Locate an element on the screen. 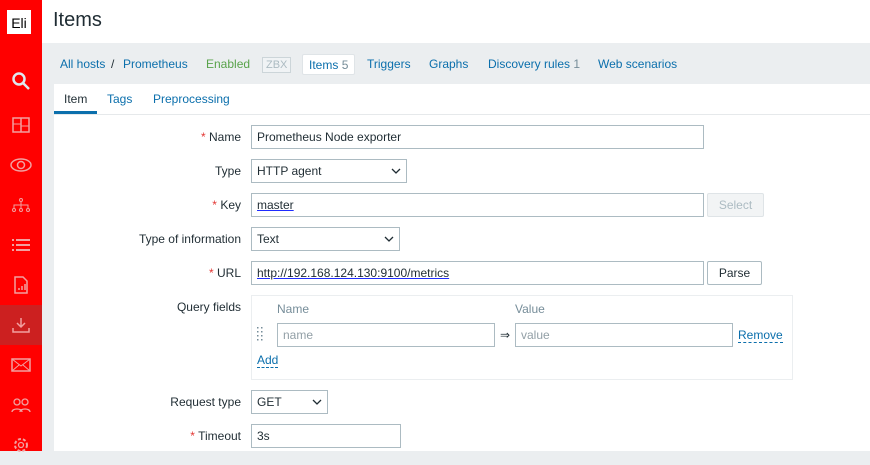  arrow-icon: ⇒ is located at coordinates (505, 335).